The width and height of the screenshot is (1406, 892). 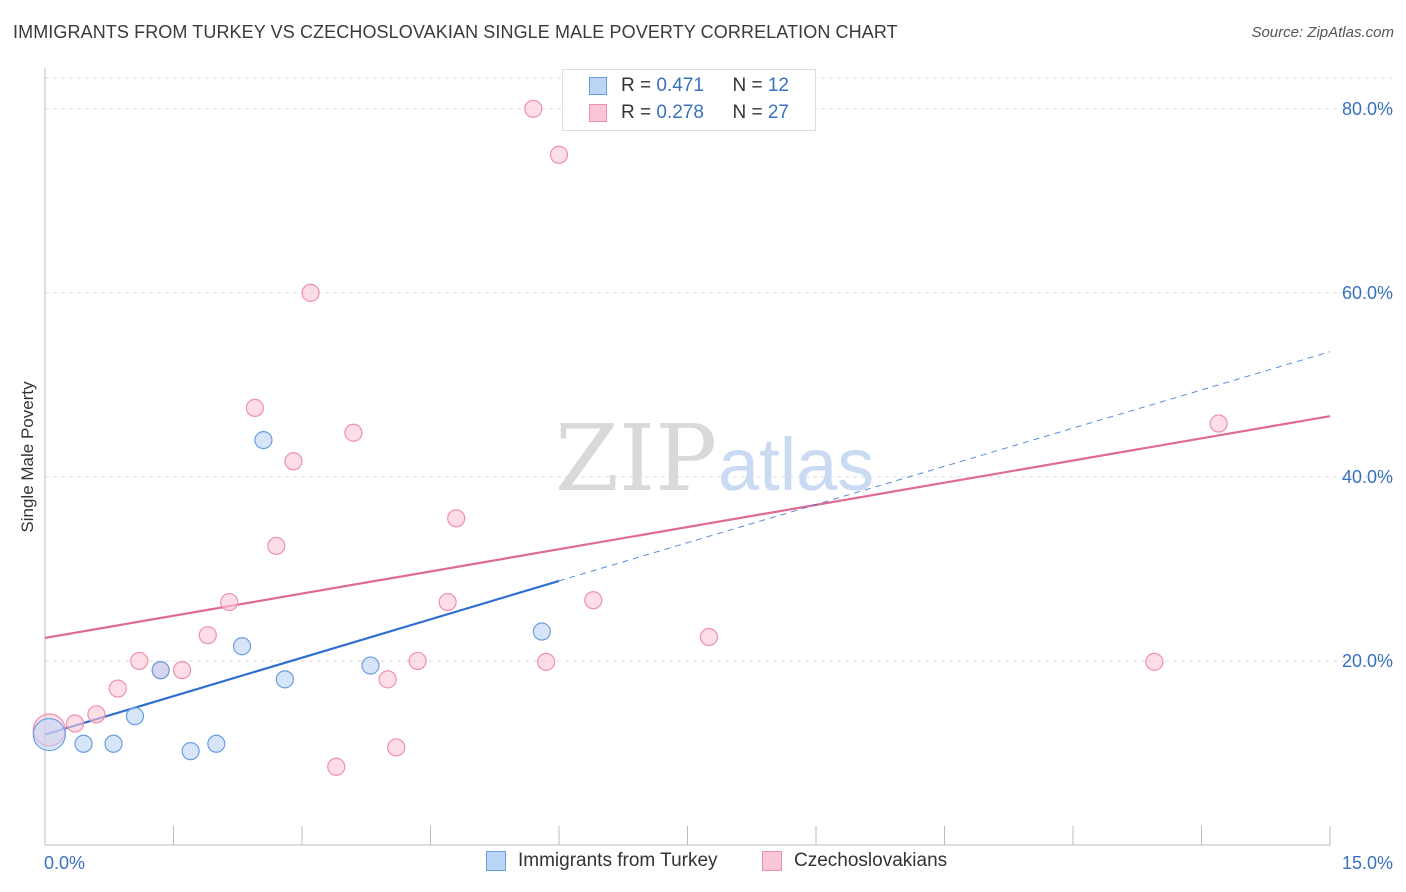 I want to click on trend-line-turkey-extension, so click(x=944, y=466).